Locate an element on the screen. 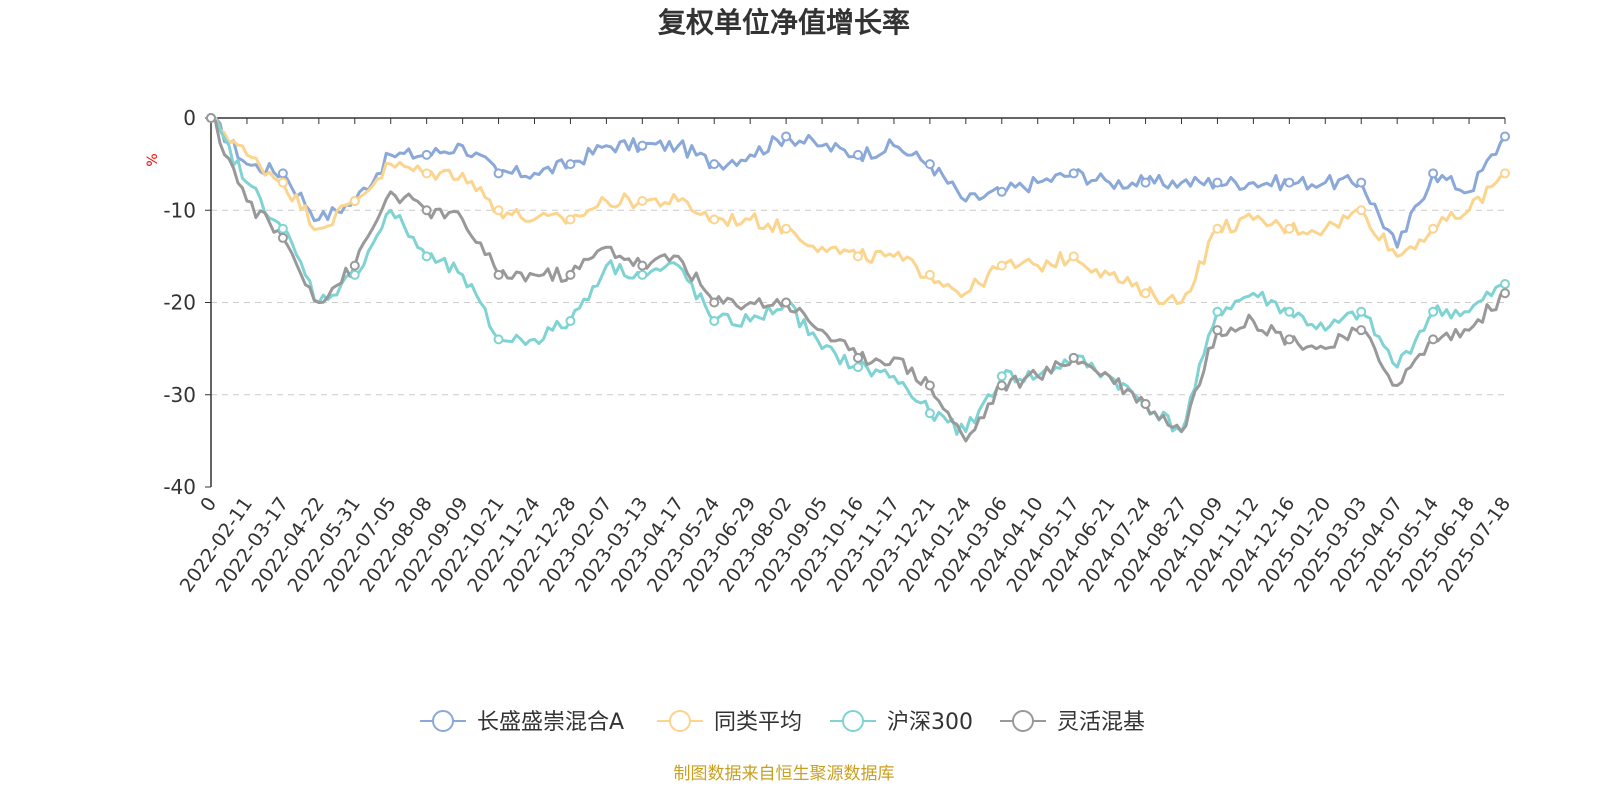  legend-label: 同类平均 is located at coordinates (758, 722).